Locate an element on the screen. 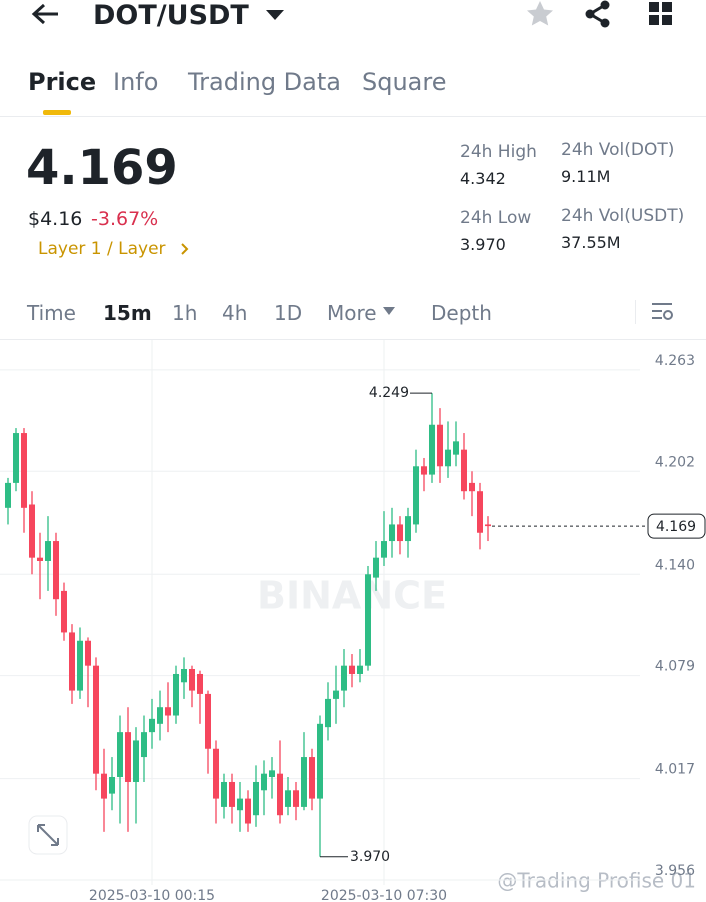 The width and height of the screenshot is (706, 902). y-tick-label: 4.140 is located at coordinates (675, 565).